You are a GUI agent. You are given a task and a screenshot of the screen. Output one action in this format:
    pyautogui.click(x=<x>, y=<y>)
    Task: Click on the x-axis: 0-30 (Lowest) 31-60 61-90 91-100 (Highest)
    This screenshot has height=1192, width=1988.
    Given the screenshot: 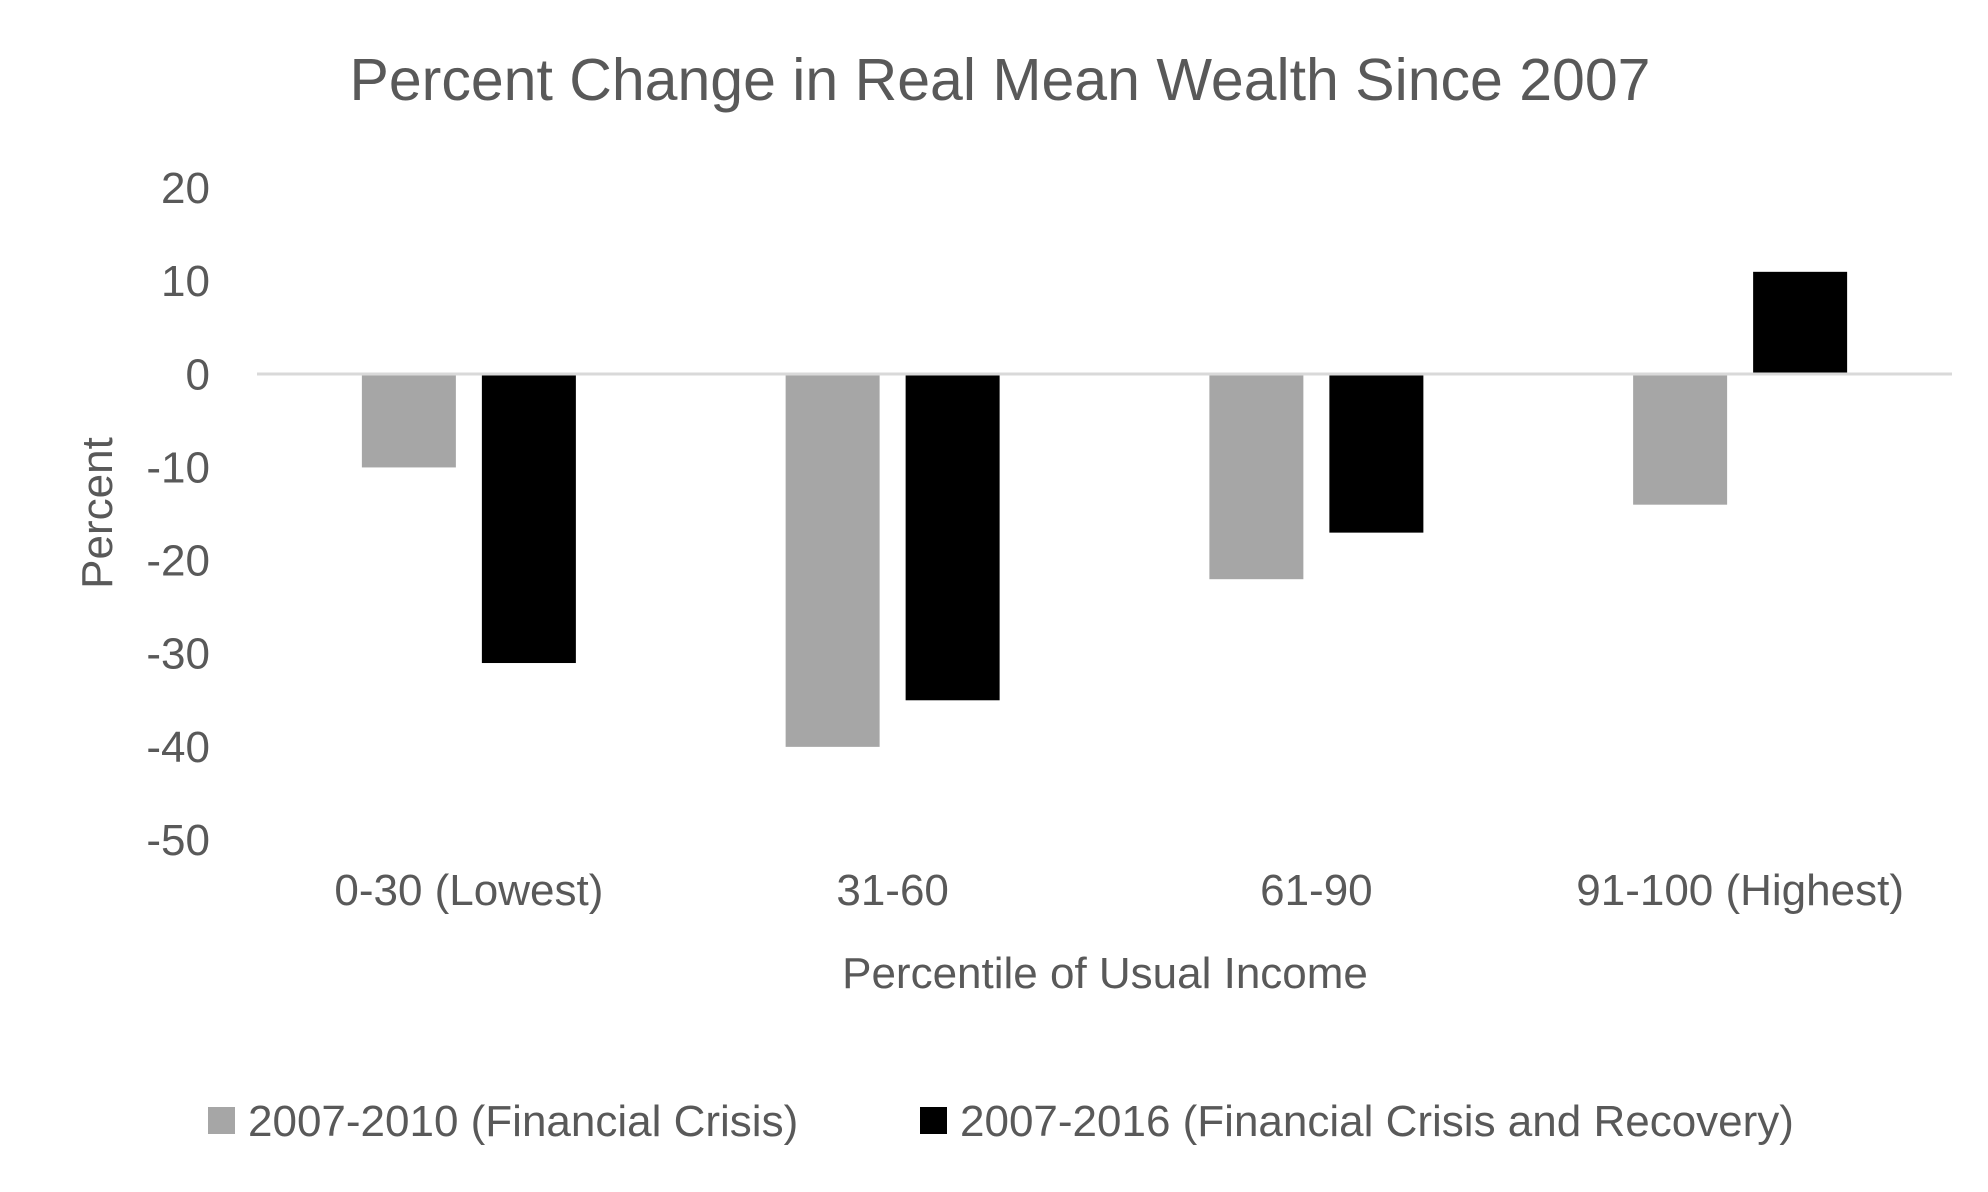 What is the action you would take?
    pyautogui.click(x=1119, y=890)
    